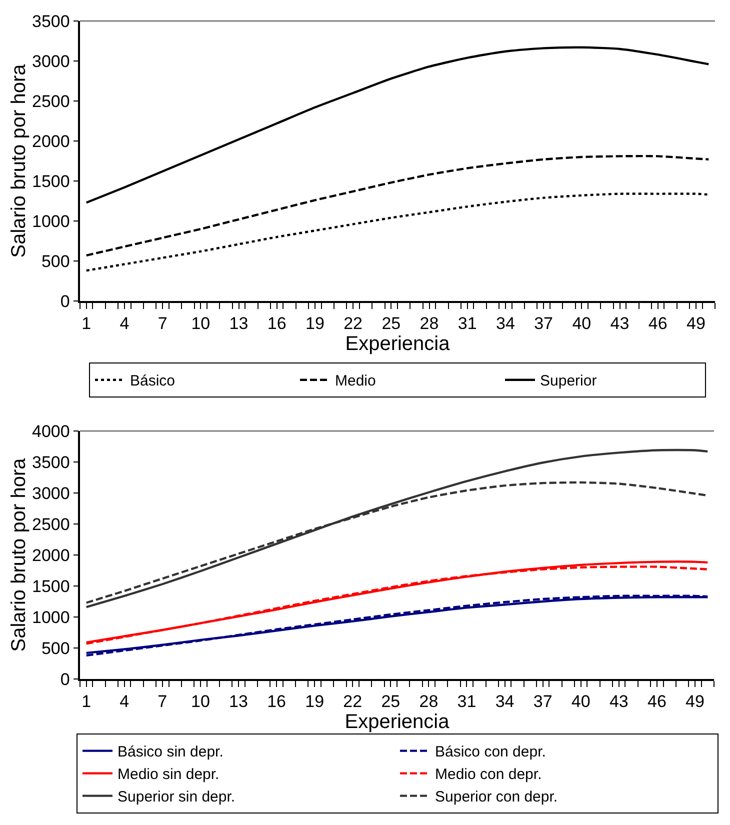 This screenshot has width=730, height=825. What do you see at coordinates (171, 752) in the screenshot?
I see `legend-label: Básico sin depr.` at bounding box center [171, 752].